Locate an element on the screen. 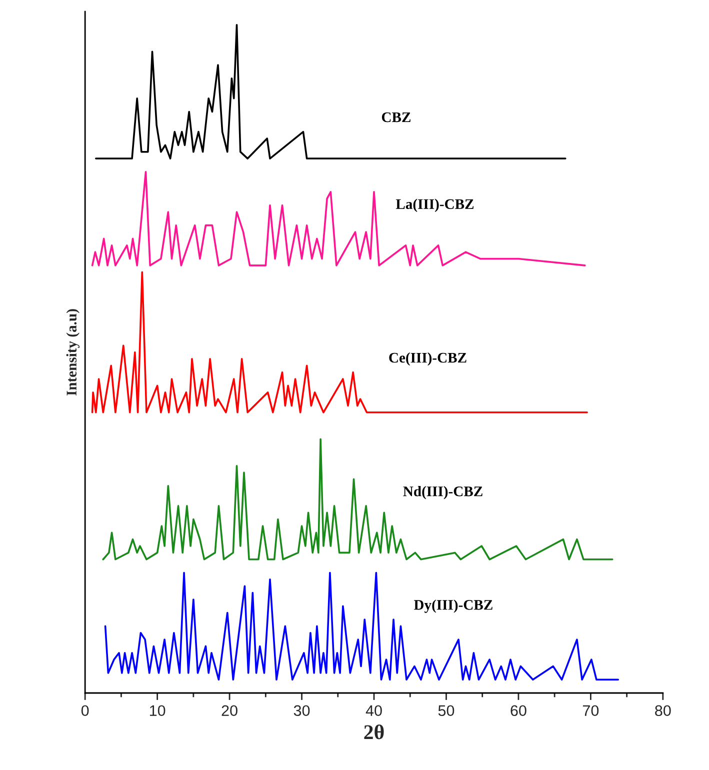  x-tick-label: 70 is located at coordinates (590, 710).